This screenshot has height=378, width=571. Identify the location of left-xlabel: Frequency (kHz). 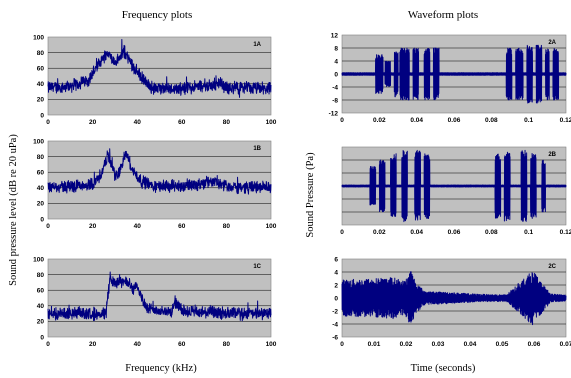
(161, 368).